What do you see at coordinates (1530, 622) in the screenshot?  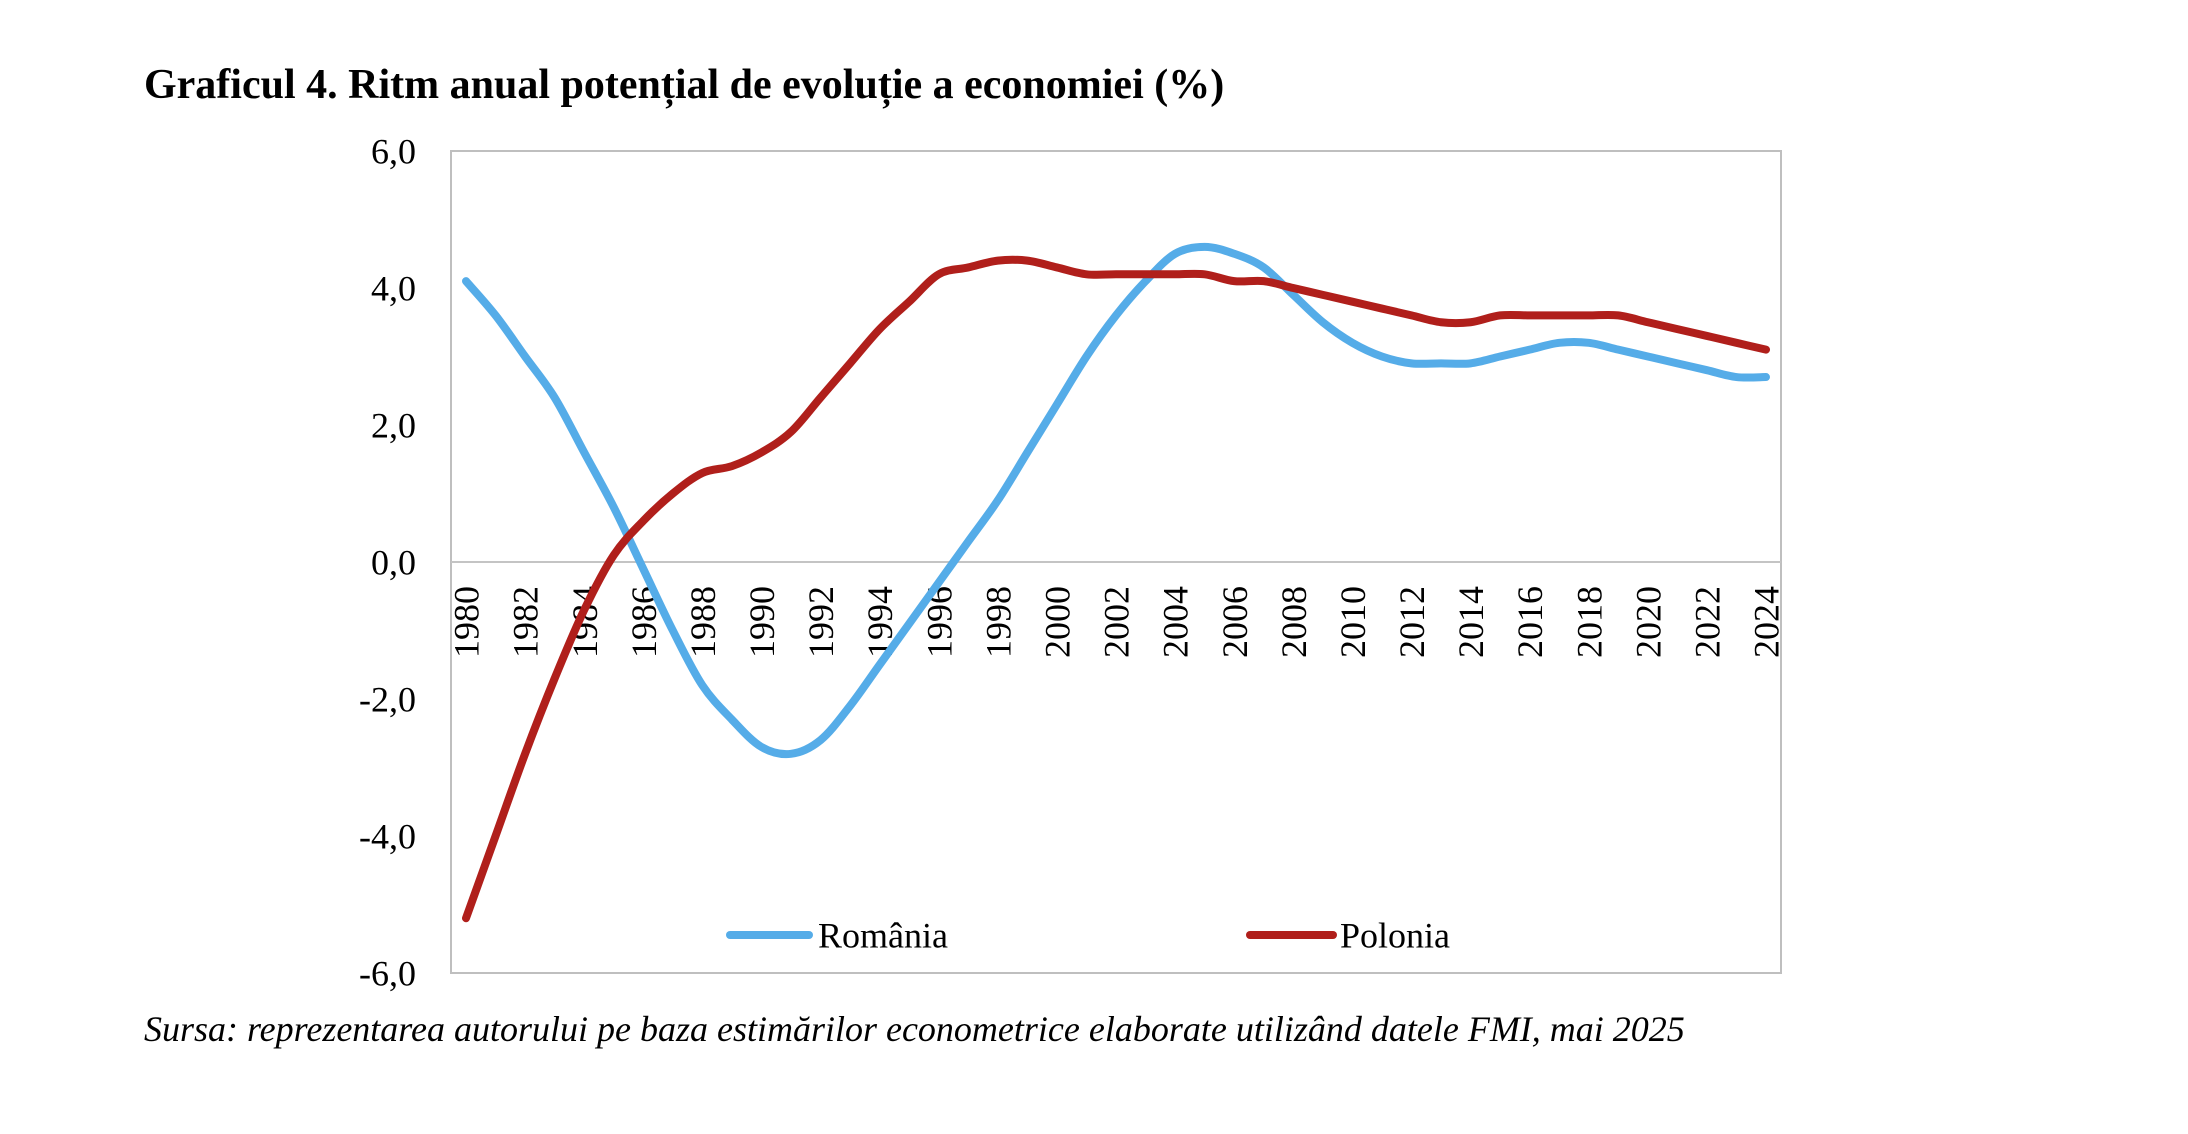 I see `x-tick-label: 2016` at bounding box center [1530, 622].